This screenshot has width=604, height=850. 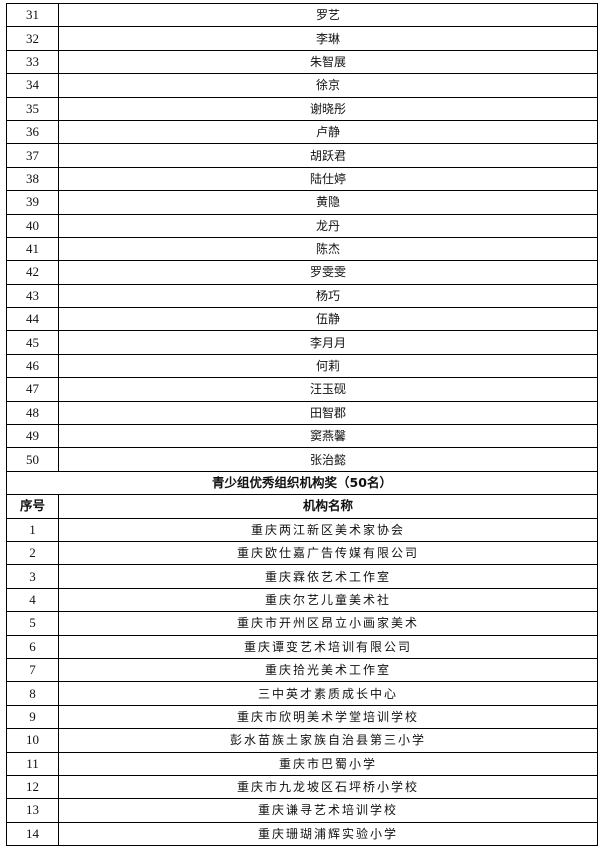 I want to click on row-name: 重庆拾光美术工作室, so click(x=328, y=670).